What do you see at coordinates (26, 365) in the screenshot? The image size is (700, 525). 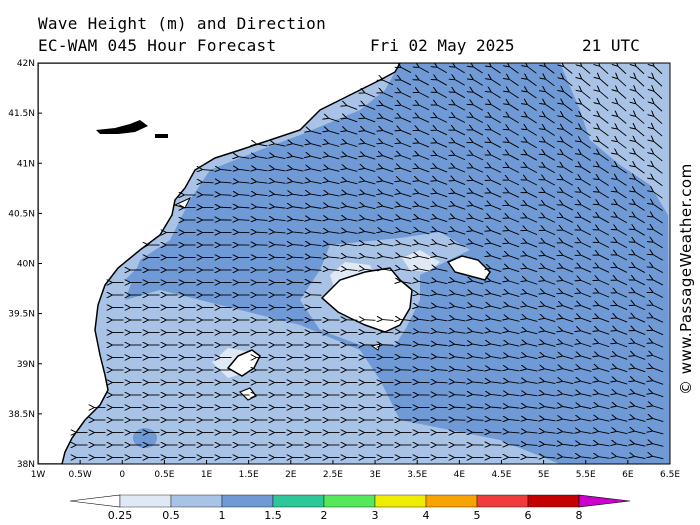 I see `lat-tick-label: 39N` at bounding box center [26, 365].